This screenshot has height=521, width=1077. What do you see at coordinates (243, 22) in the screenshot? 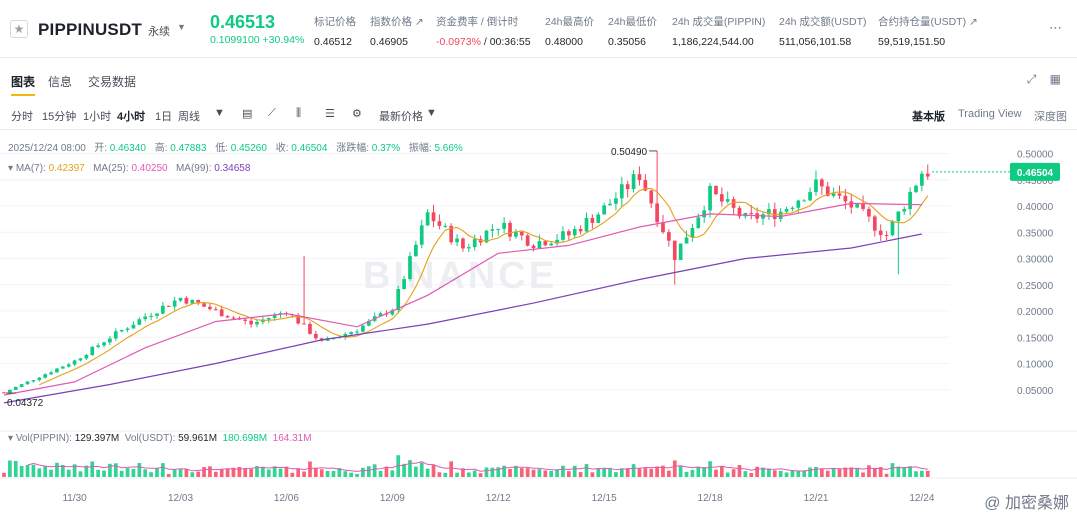
I see `last-price: 0.46513` at bounding box center [243, 22].